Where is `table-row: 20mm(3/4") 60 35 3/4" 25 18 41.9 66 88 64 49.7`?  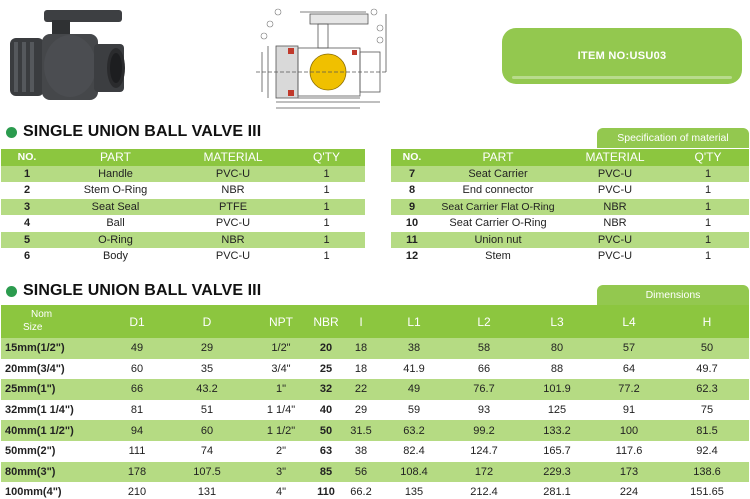 table-row: 20mm(3/4") 60 35 3/4" 25 18 41.9 66 88 64 49.7 is located at coordinates (375, 369).